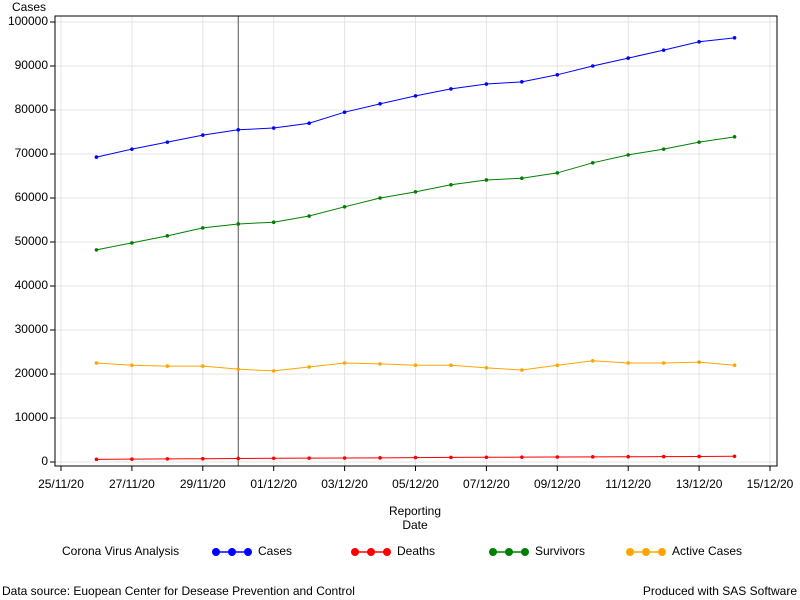  What do you see at coordinates (415, 511) in the screenshot?
I see `x-axis-label: Reporting` at bounding box center [415, 511].